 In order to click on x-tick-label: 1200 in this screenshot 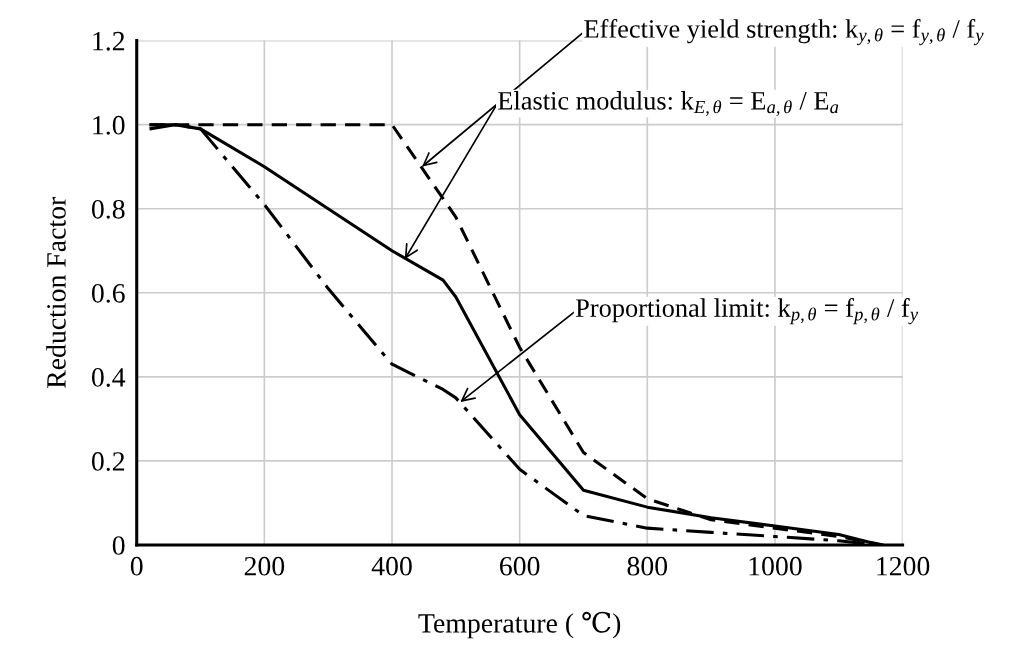, I will do `click(903, 566)`.